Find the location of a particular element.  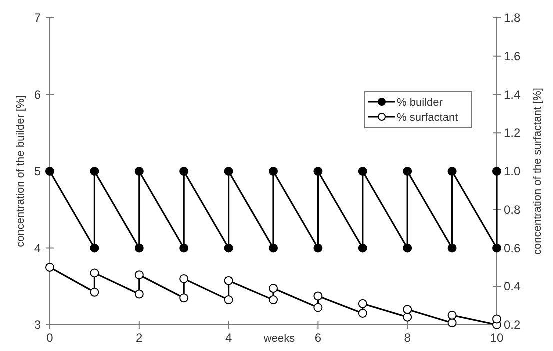

y-tick-label: 7 is located at coordinates (38, 18).